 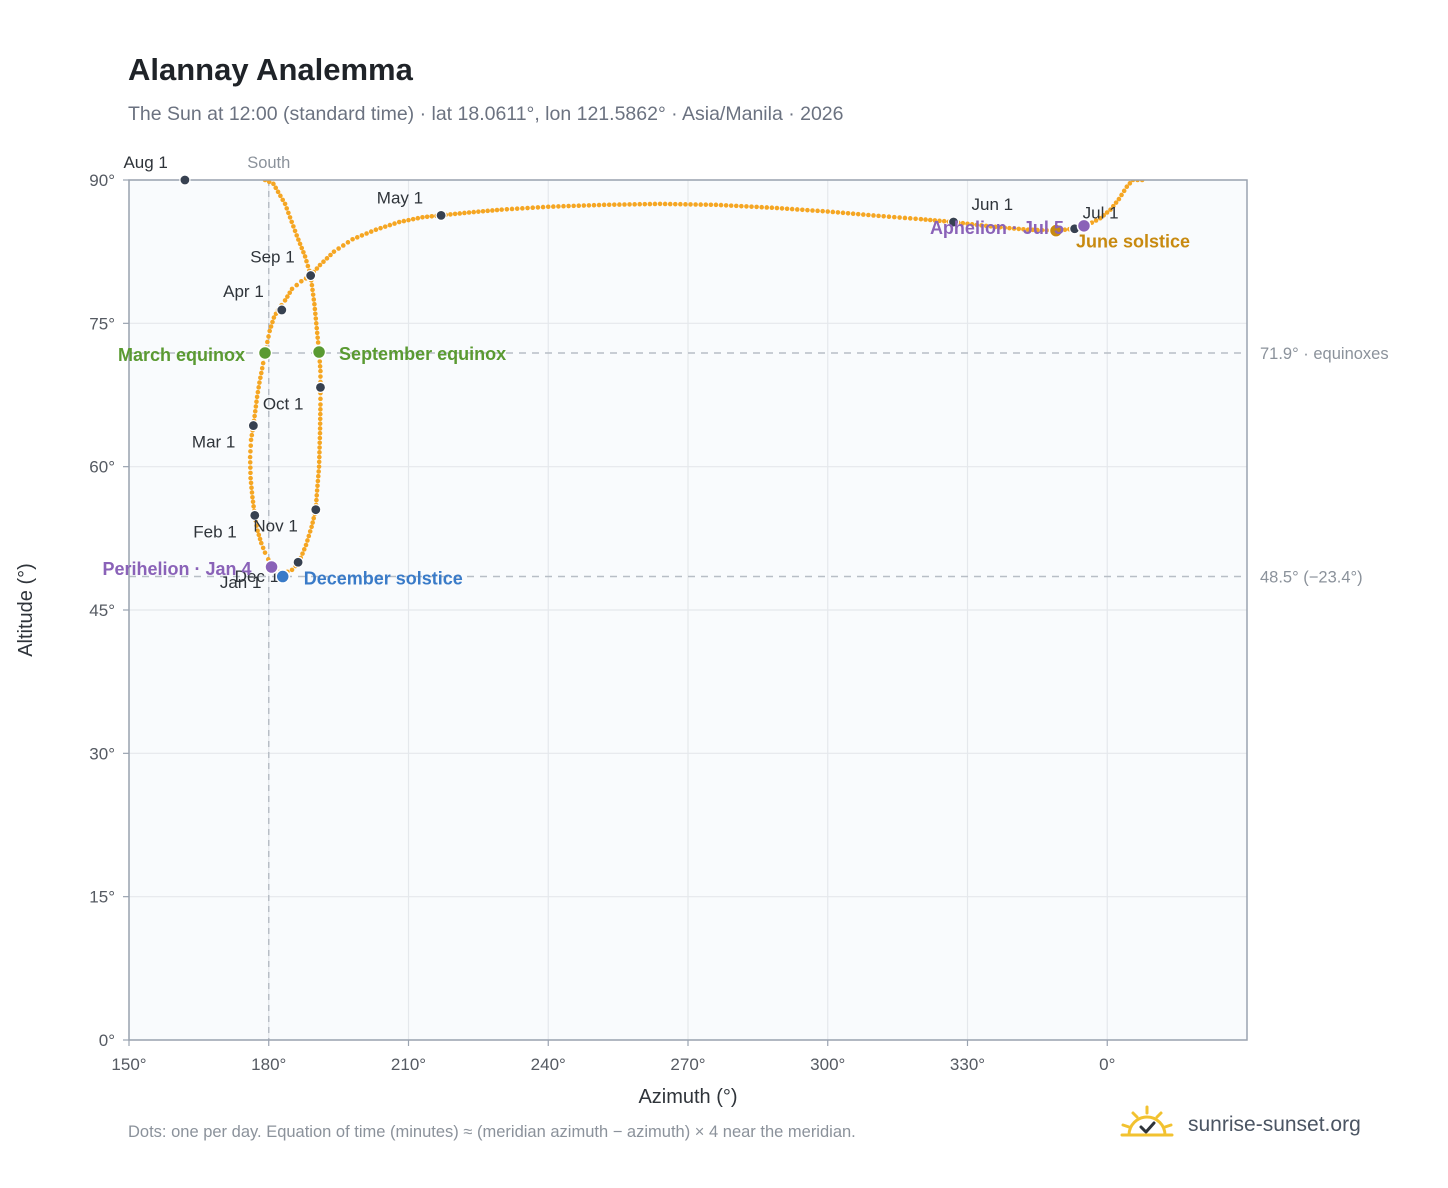 What do you see at coordinates (268, 1064) in the screenshot?
I see `x-tick-label: 180°` at bounding box center [268, 1064].